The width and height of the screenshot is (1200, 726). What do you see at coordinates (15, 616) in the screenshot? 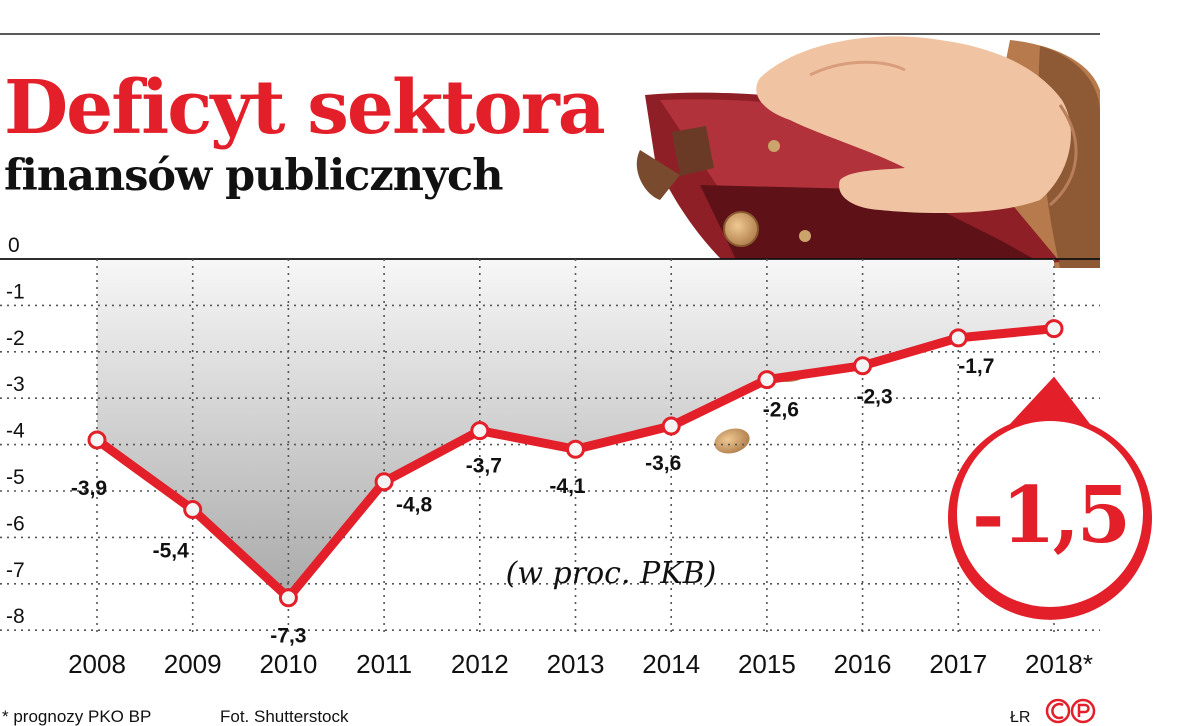
I see `y-tick-label: -8` at bounding box center [15, 616].